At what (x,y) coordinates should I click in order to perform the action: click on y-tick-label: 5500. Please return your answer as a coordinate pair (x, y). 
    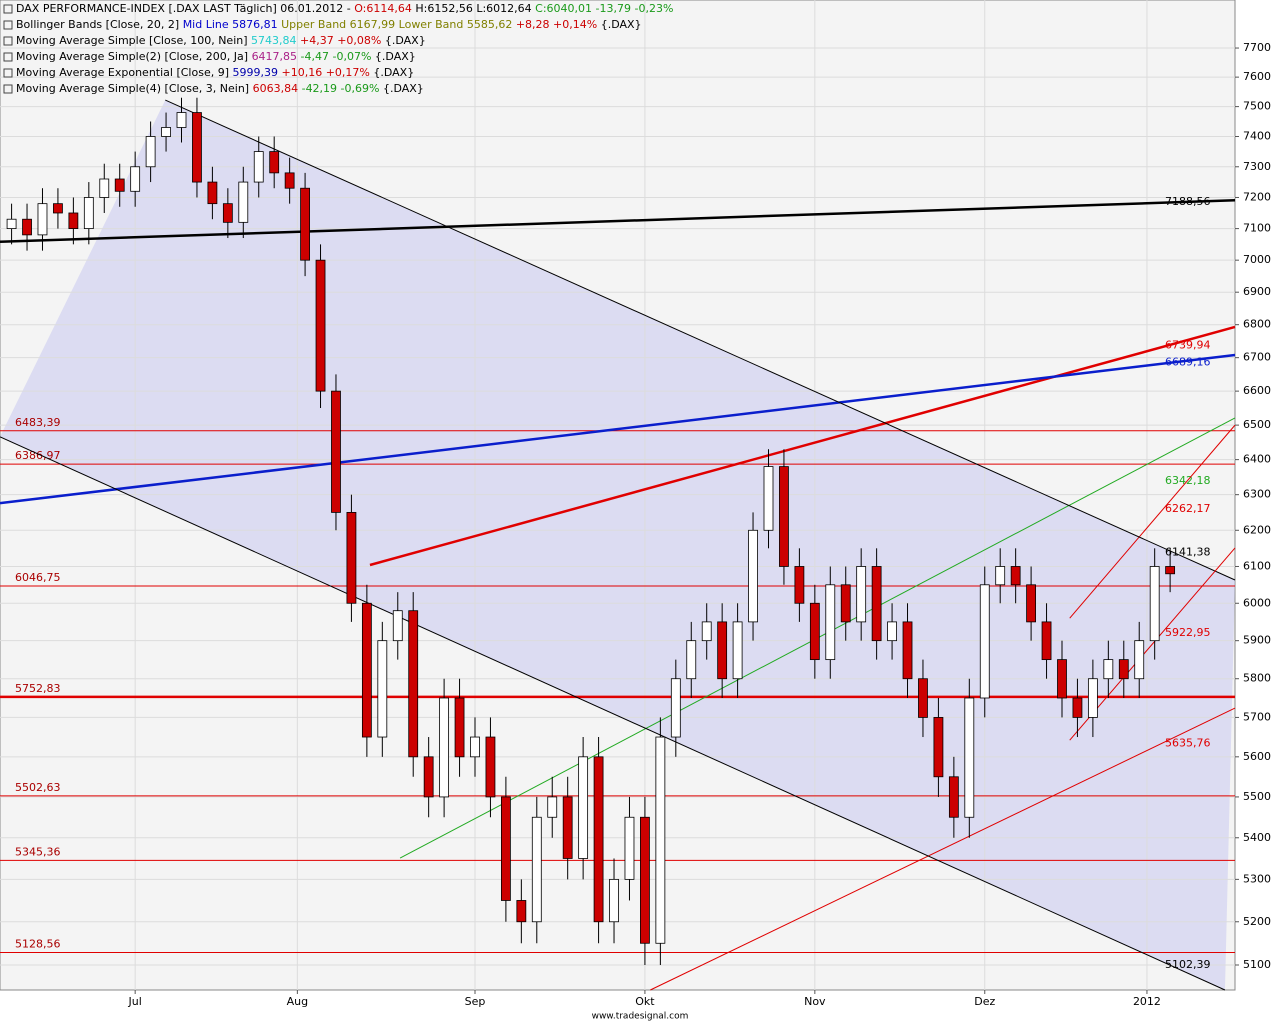
    Looking at the image, I should click on (1257, 796).